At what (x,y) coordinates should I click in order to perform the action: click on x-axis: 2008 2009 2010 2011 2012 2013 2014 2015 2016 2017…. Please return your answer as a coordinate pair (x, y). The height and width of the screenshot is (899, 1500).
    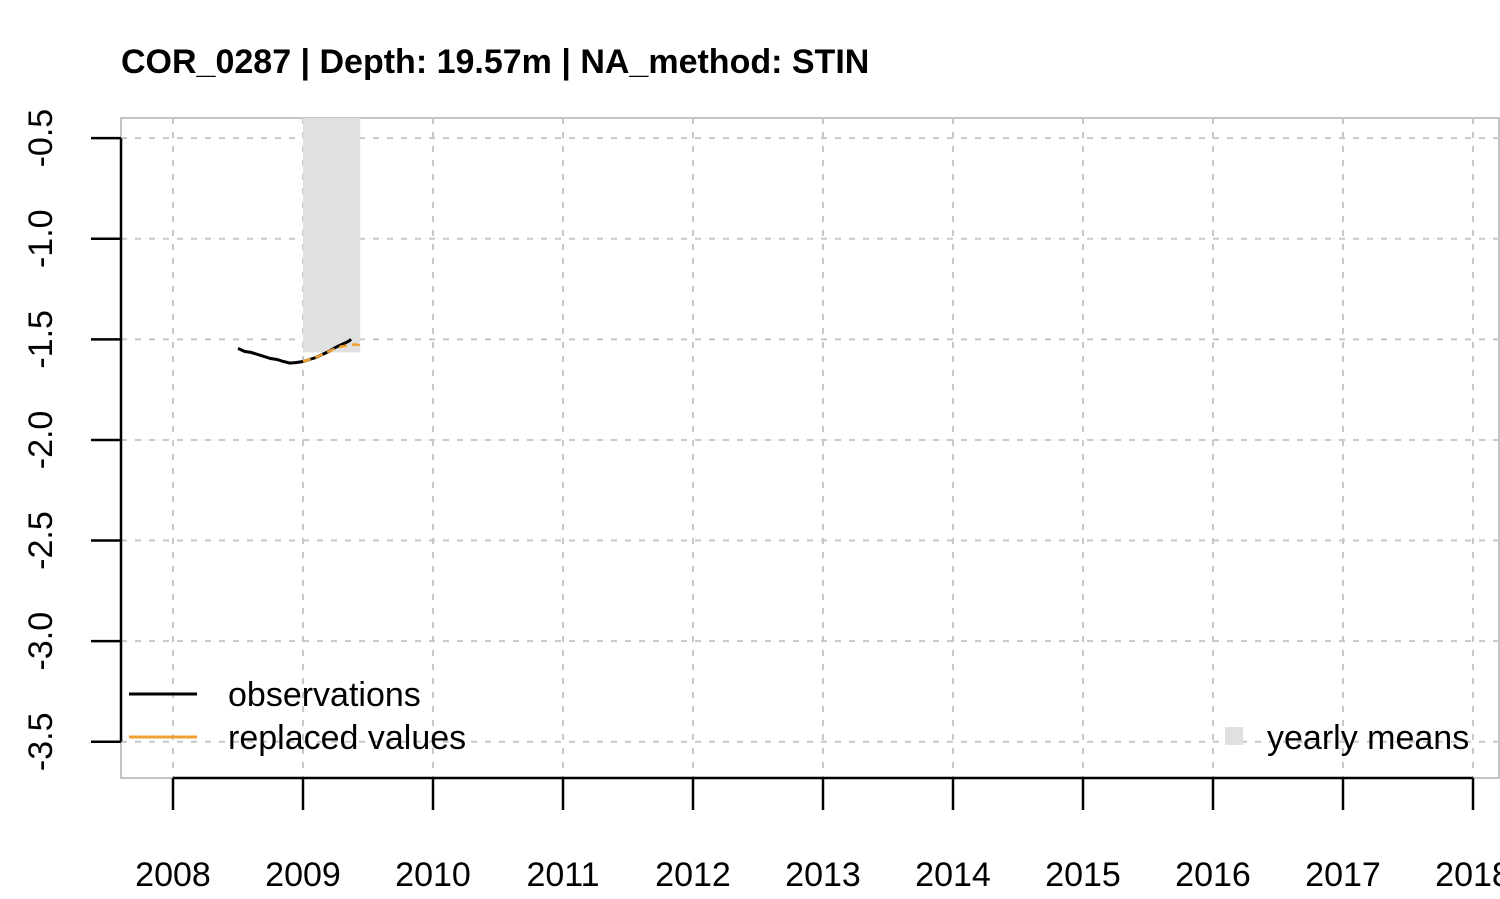
    Looking at the image, I should click on (817, 835).